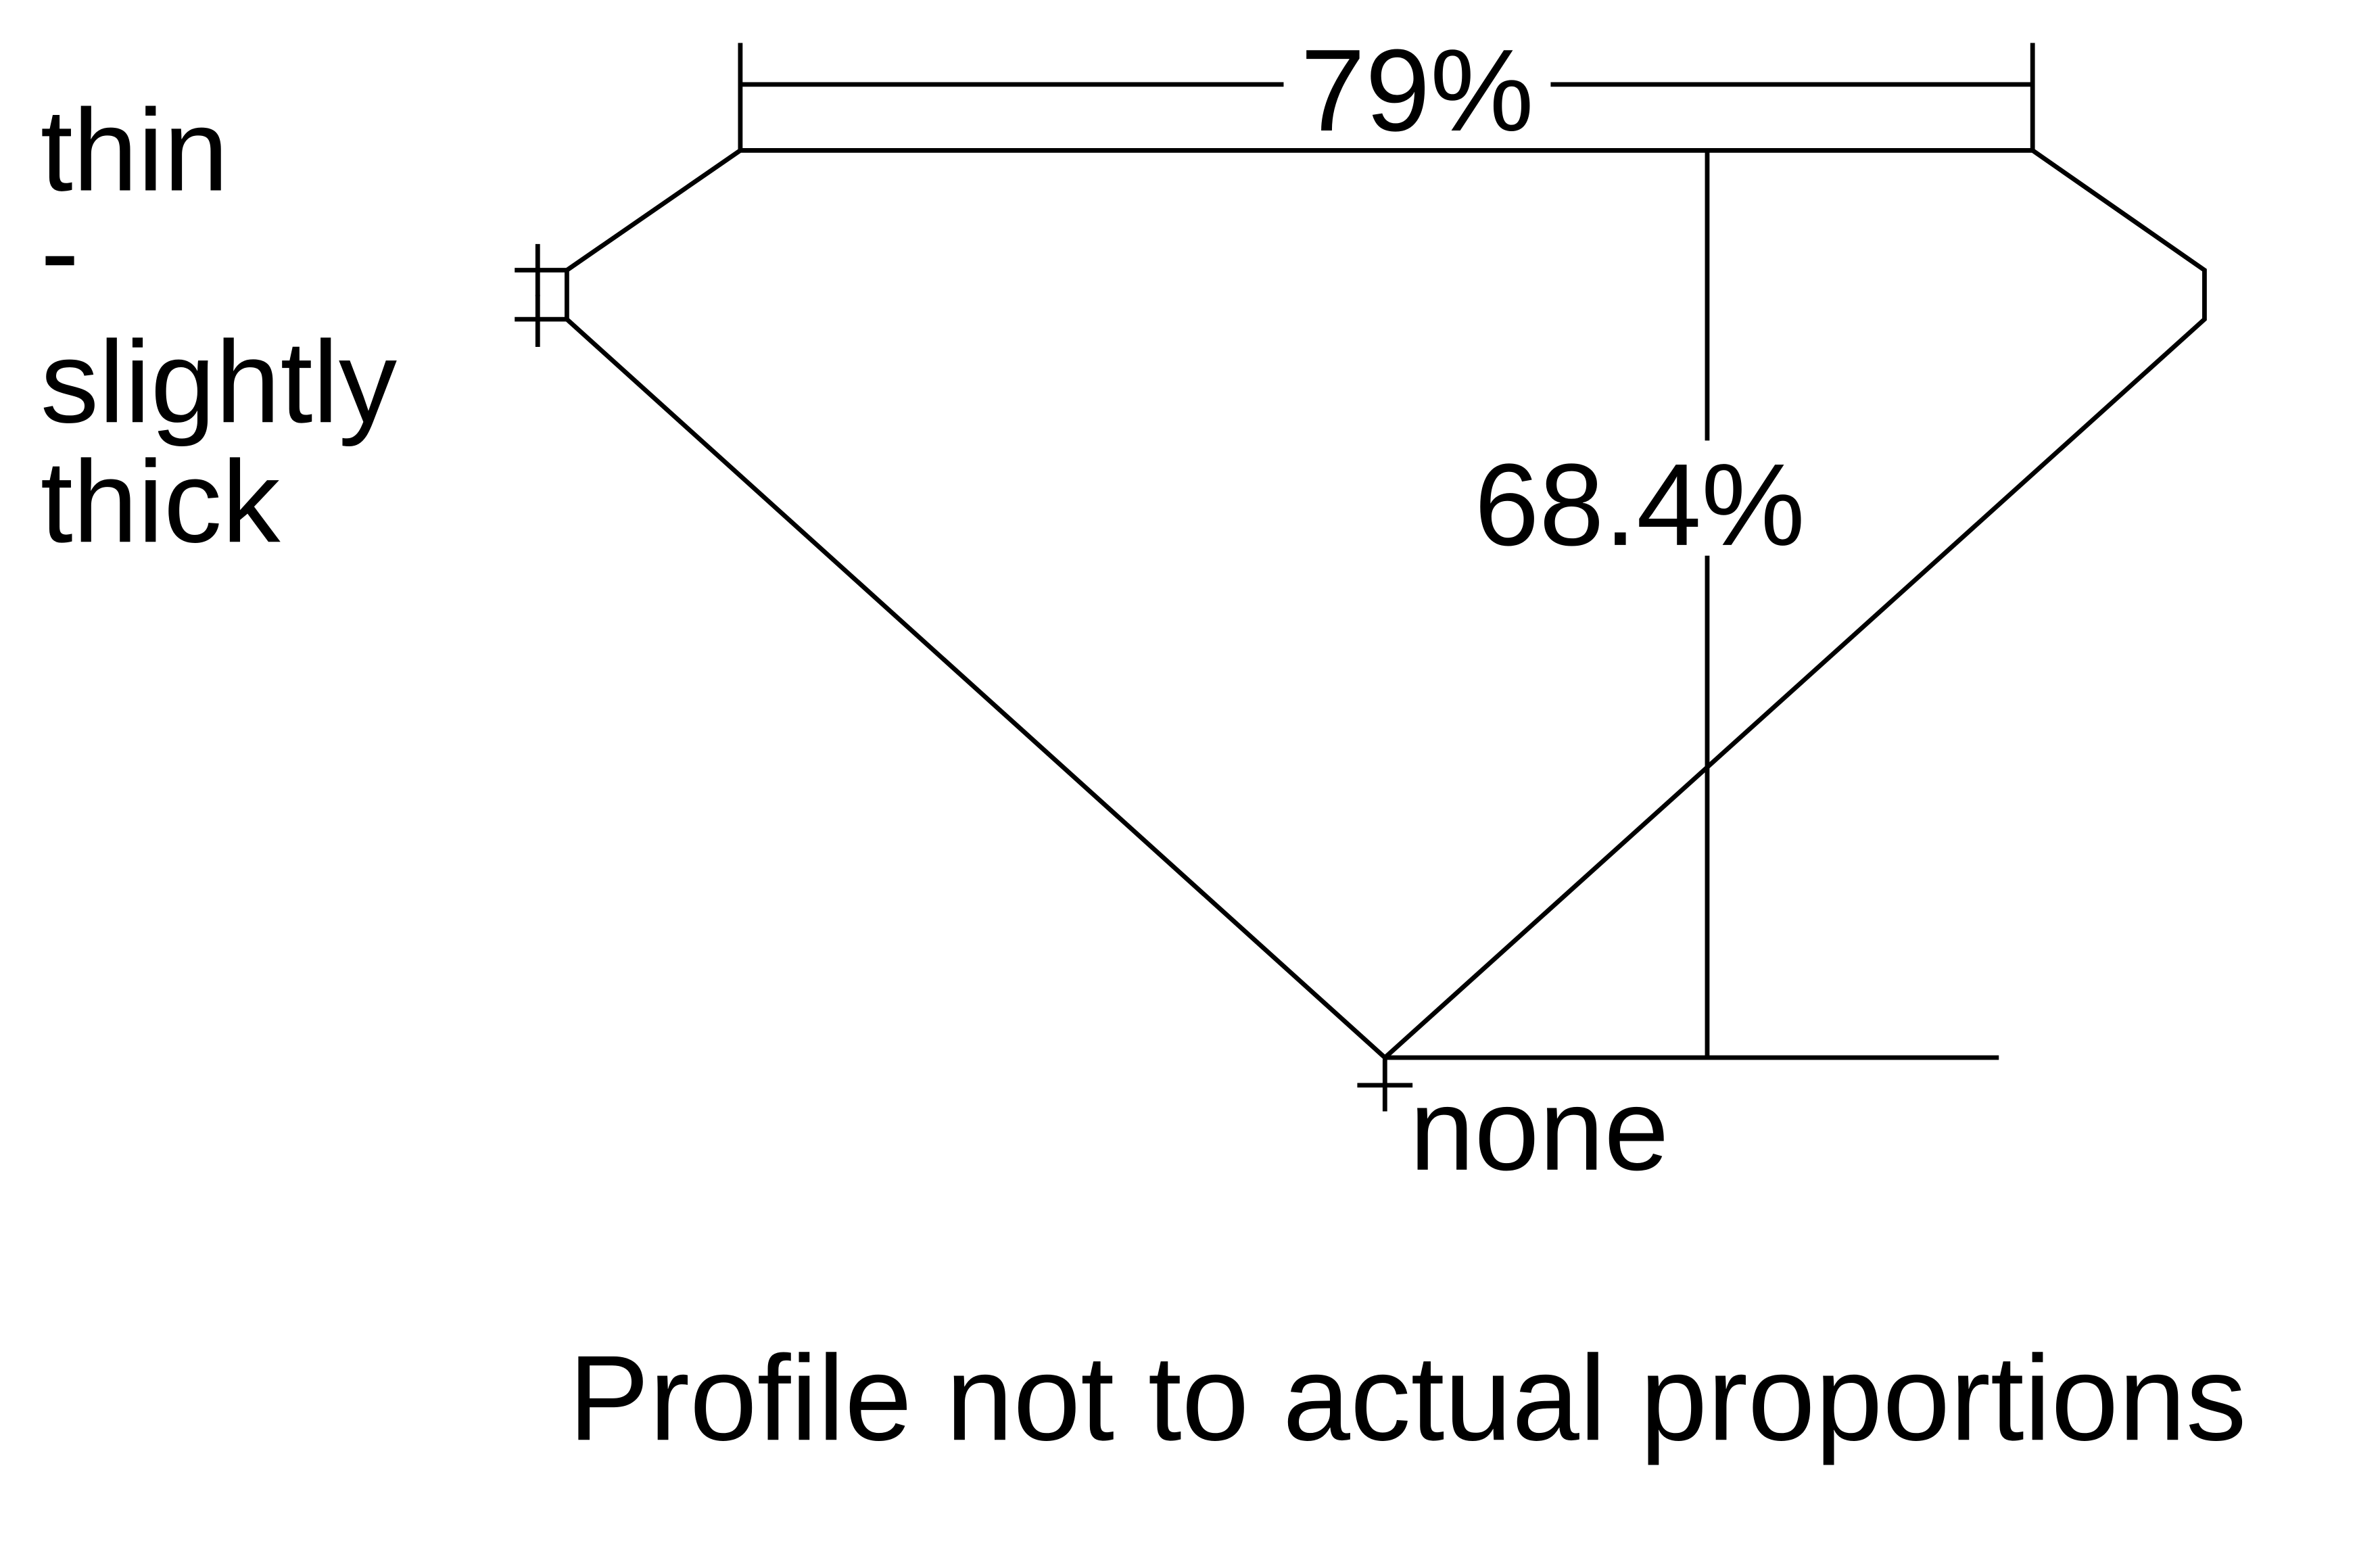 The image size is (2380, 1558). I want to click on girdle-label-line: thick, so click(161, 502).